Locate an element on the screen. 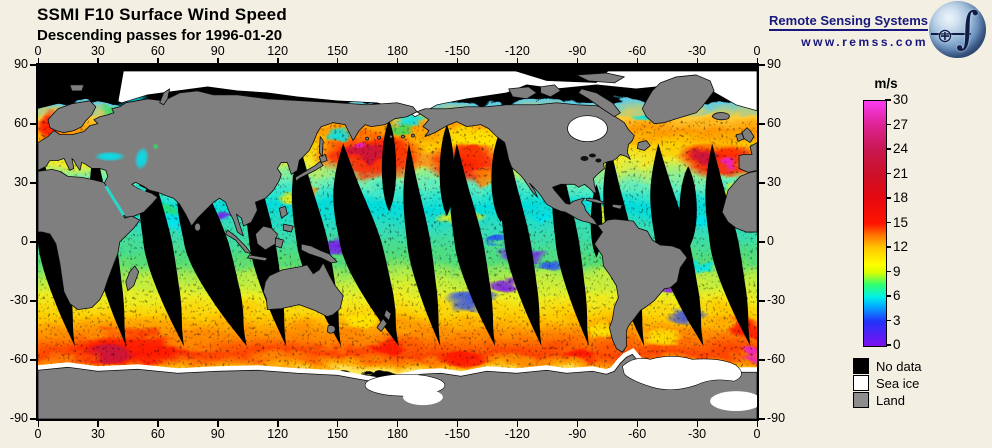  page-title: SSMI F10 Surface Wind Speed is located at coordinates (162, 14).